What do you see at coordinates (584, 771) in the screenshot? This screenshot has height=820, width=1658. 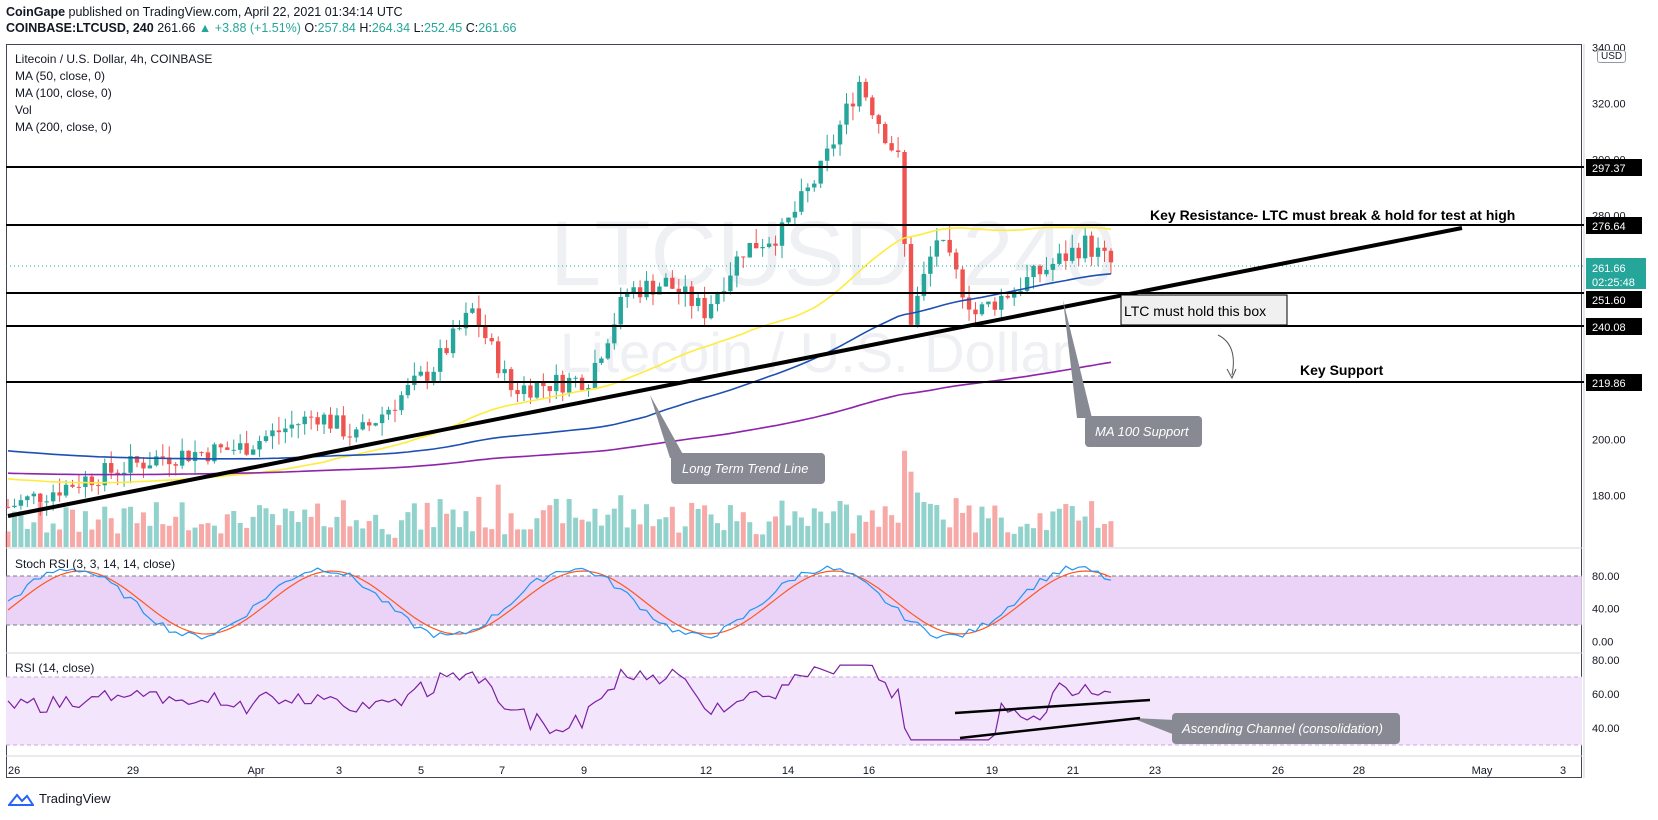 I see `time-tick-label: 9` at bounding box center [584, 771].